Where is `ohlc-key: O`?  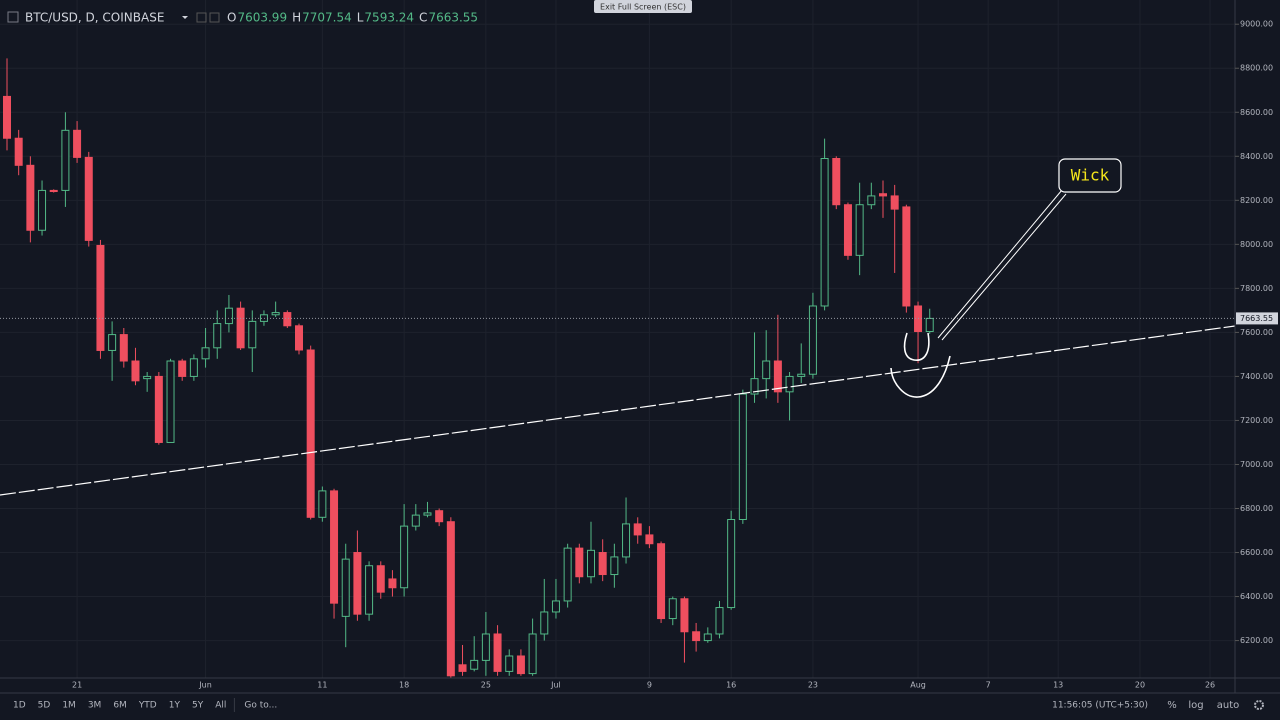 ohlc-key: O is located at coordinates (231, 18).